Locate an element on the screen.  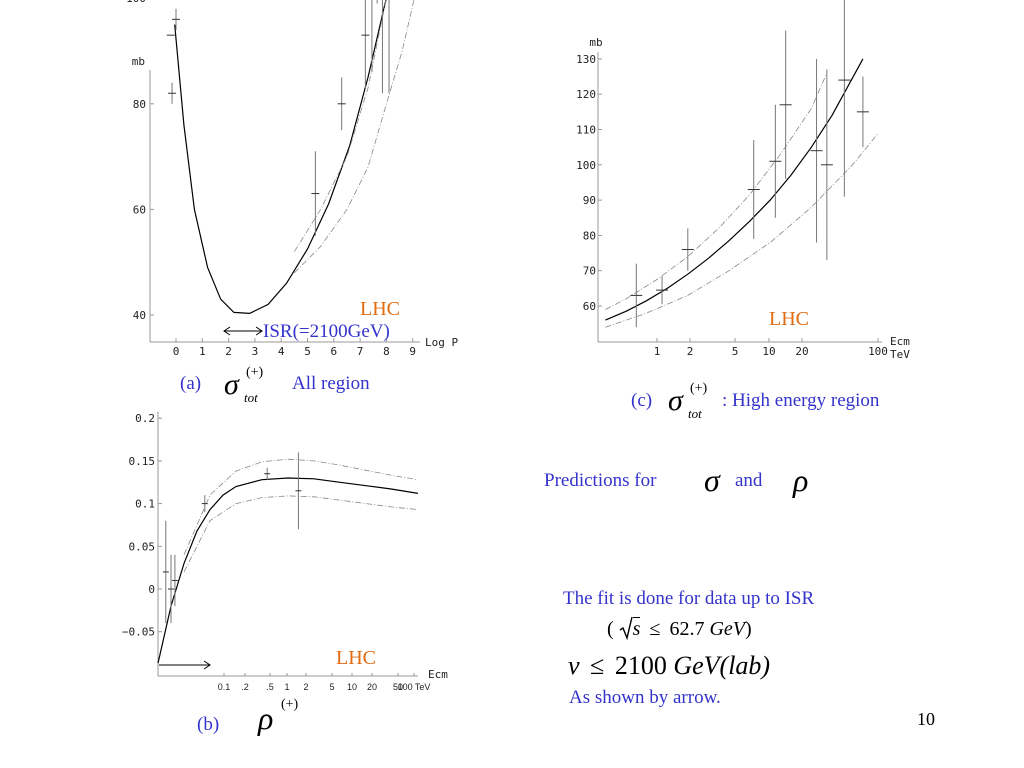
x-tick-label-b: 0.1 is located at coordinates (224, 687).